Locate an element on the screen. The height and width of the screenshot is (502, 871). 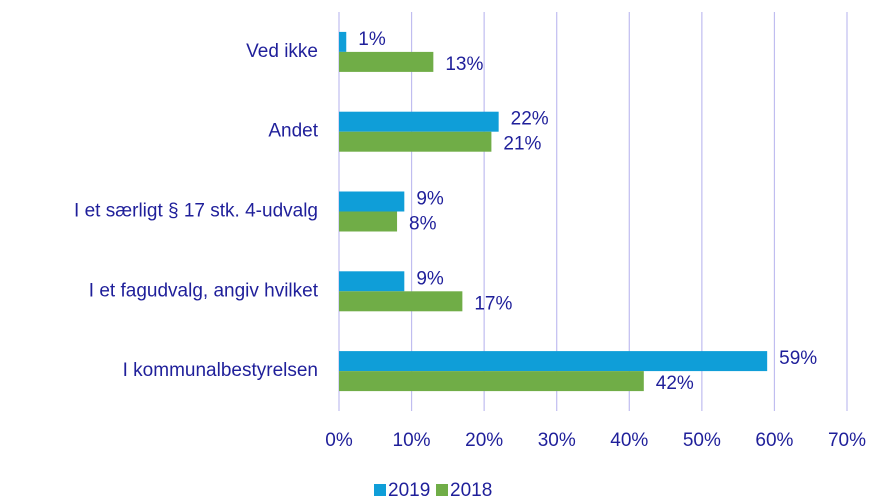
x-tick-label: 60% is located at coordinates (774, 440).